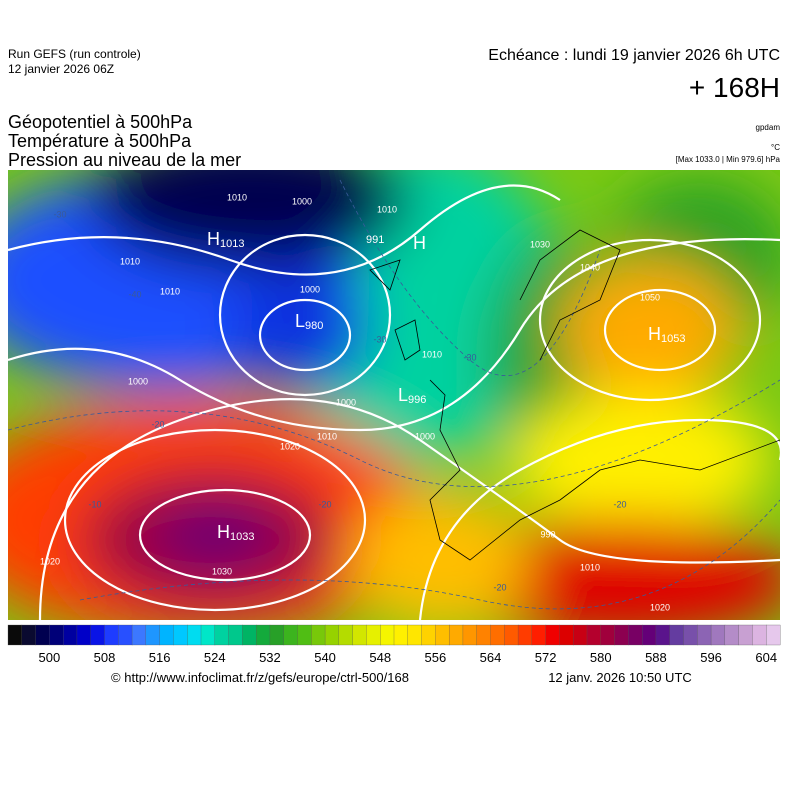 The image size is (788, 789). Describe the element at coordinates (325, 657) in the screenshot. I see `colorbar-tick-label: 540` at that location.